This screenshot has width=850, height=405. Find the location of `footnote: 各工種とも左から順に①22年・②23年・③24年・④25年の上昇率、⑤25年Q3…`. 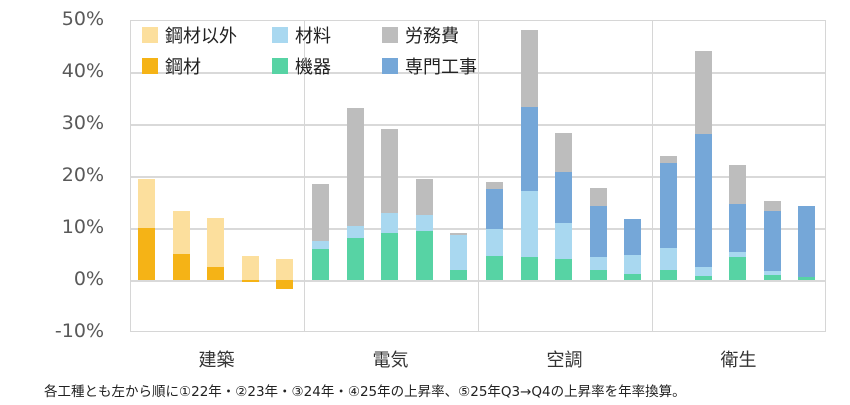

footnote: 各工種とも左から順に①22年・②23年・③24年・④25年の上昇率、⑤25年Q3… is located at coordinates (365, 392).